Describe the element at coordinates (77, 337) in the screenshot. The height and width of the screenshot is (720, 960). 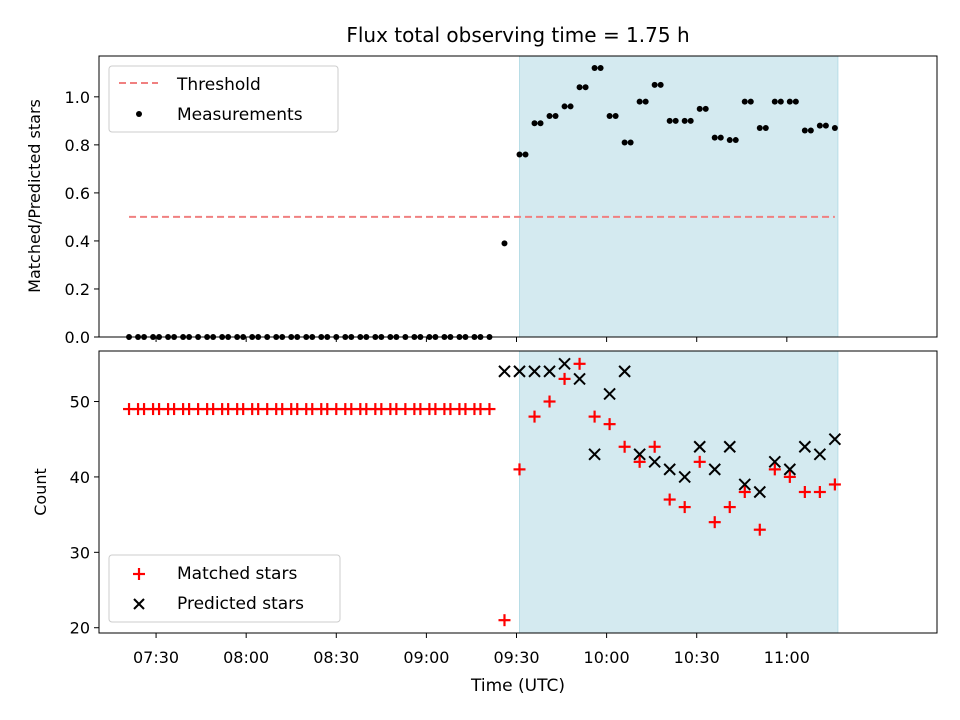
I see `y-tick-label: 0.0` at that location.